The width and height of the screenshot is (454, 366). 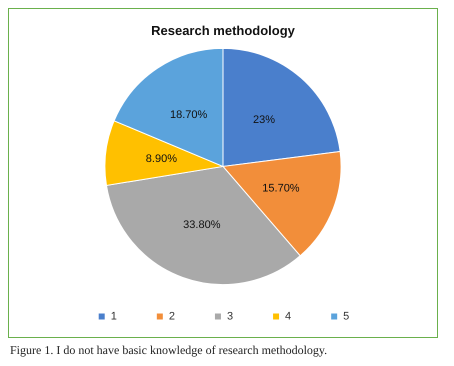 I want to click on legend-label: 3, so click(x=230, y=316).